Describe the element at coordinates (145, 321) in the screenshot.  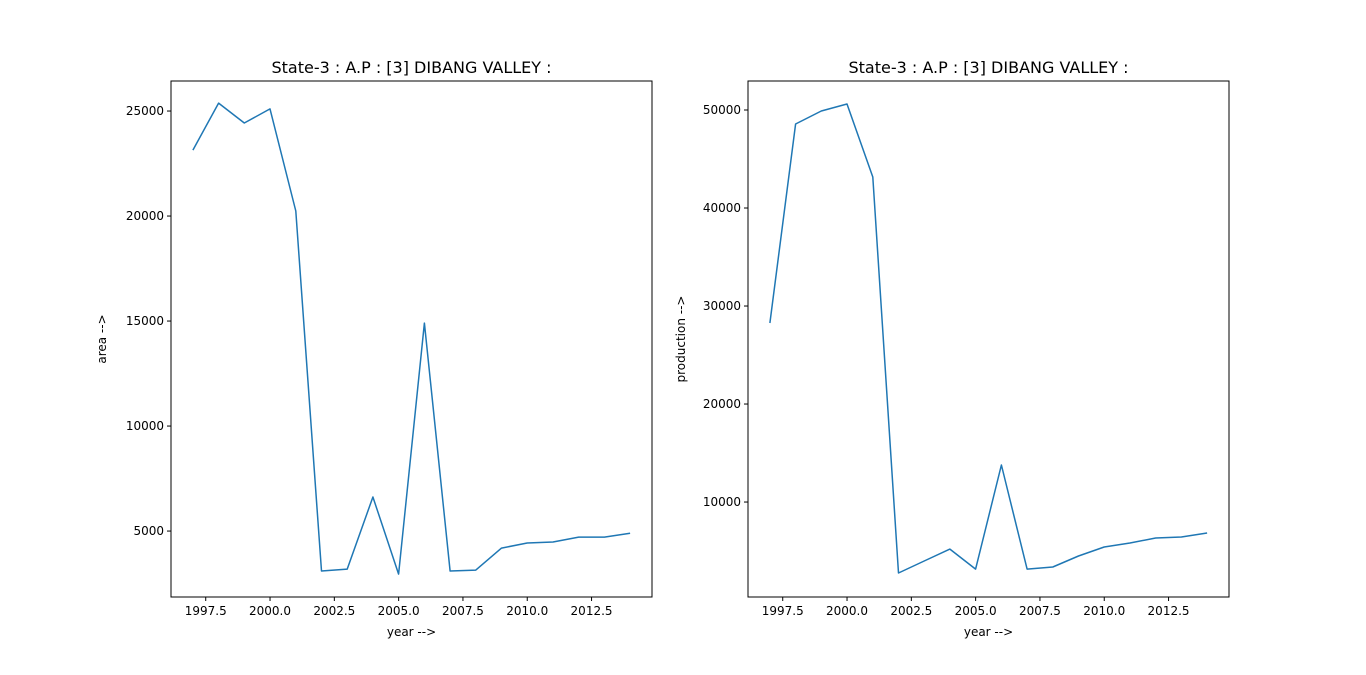
I see `y-tick-label: 15000` at that location.